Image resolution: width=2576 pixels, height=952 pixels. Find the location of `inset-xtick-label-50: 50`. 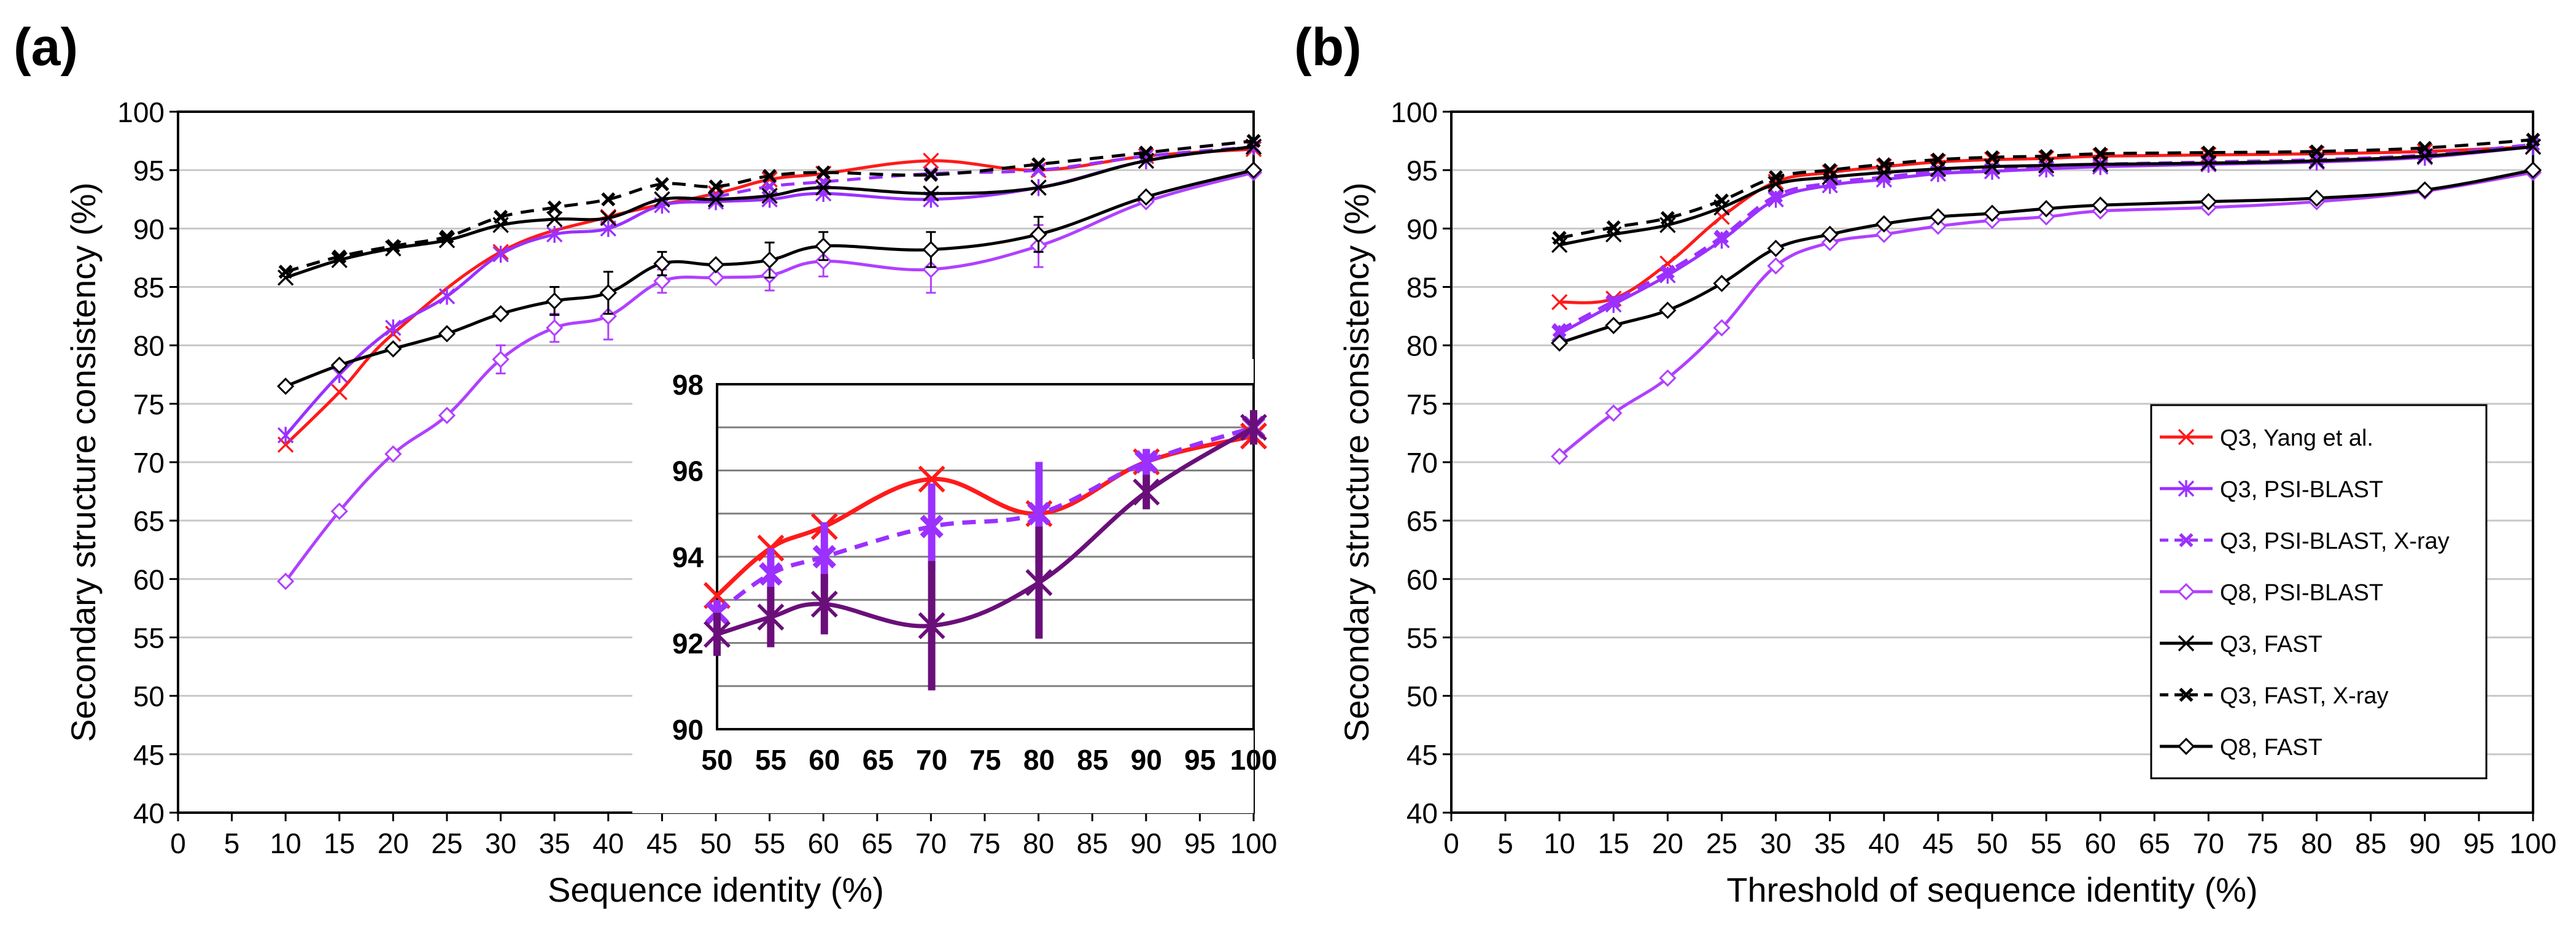

inset-xtick-label-50: 50 is located at coordinates (716, 760).